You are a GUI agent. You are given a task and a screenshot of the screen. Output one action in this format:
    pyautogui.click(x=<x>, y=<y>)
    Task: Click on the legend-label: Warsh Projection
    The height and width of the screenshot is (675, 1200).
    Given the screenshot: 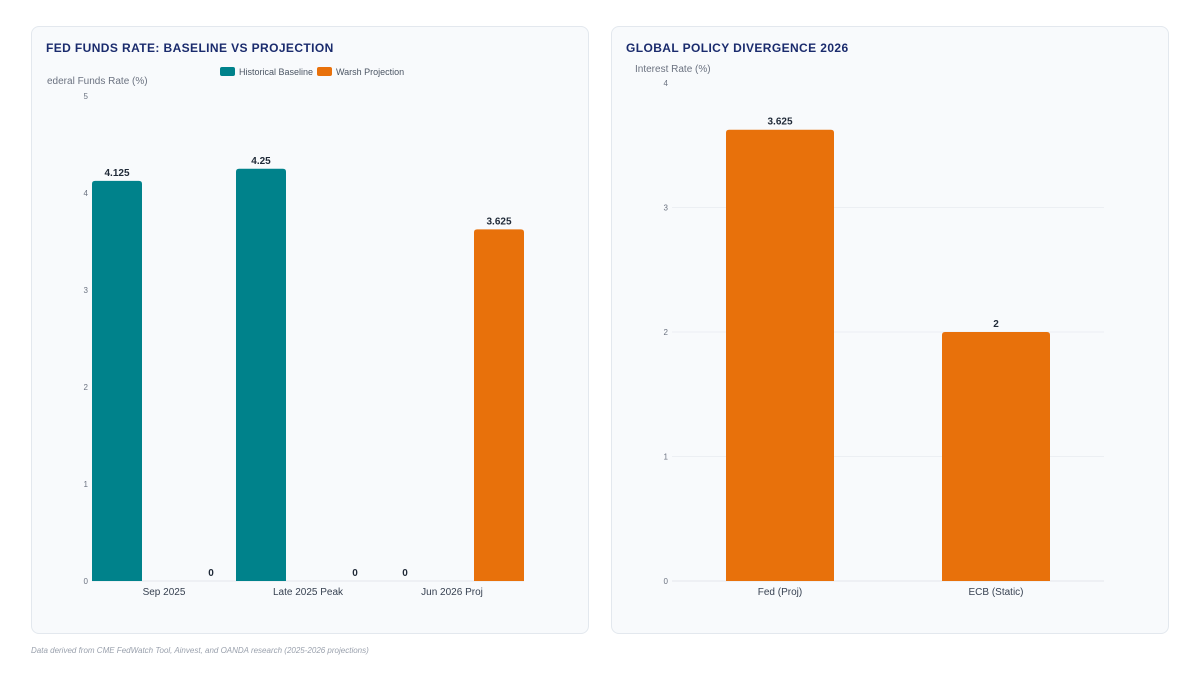 What is the action you would take?
    pyautogui.click(x=370, y=72)
    